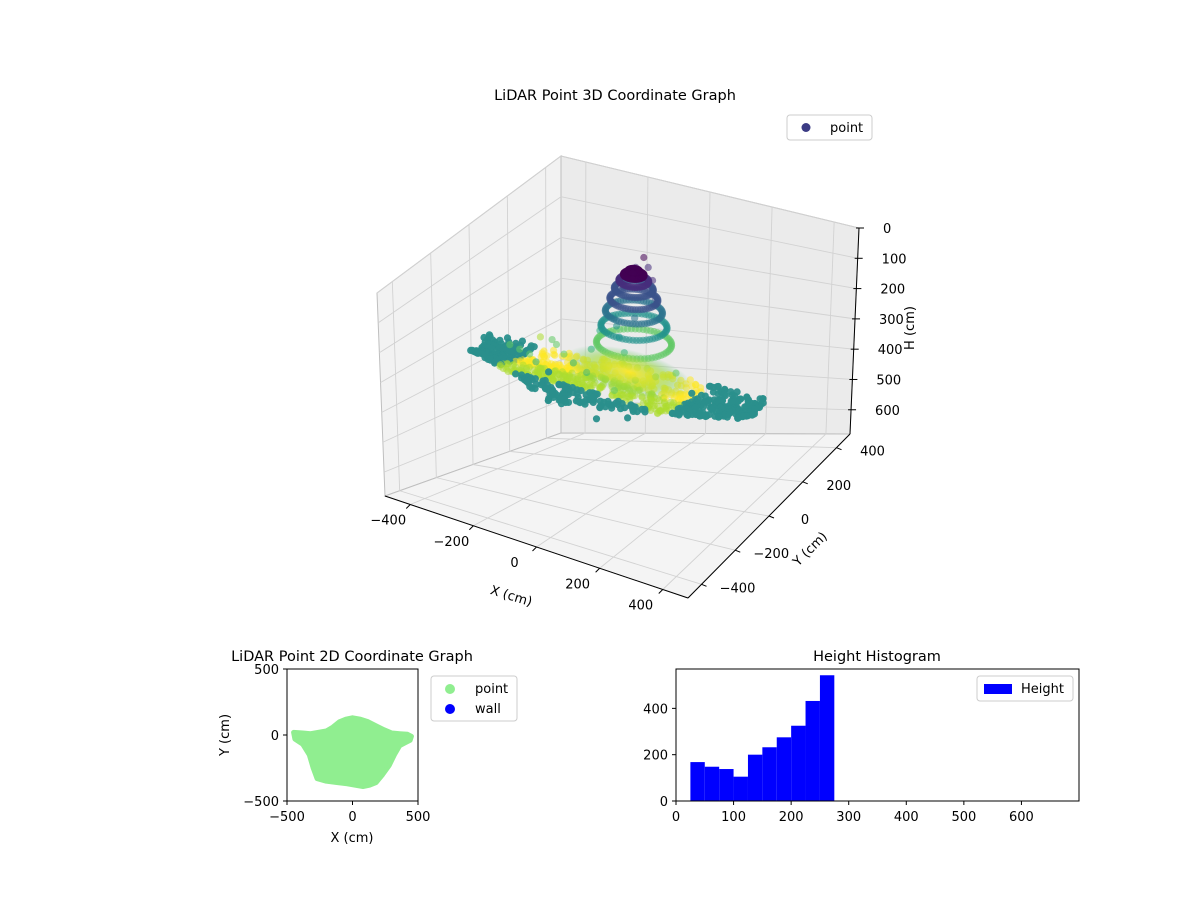 The height and width of the screenshot is (900, 1200). I want to click on x-tick-label-2d: −500, so click(287, 817).